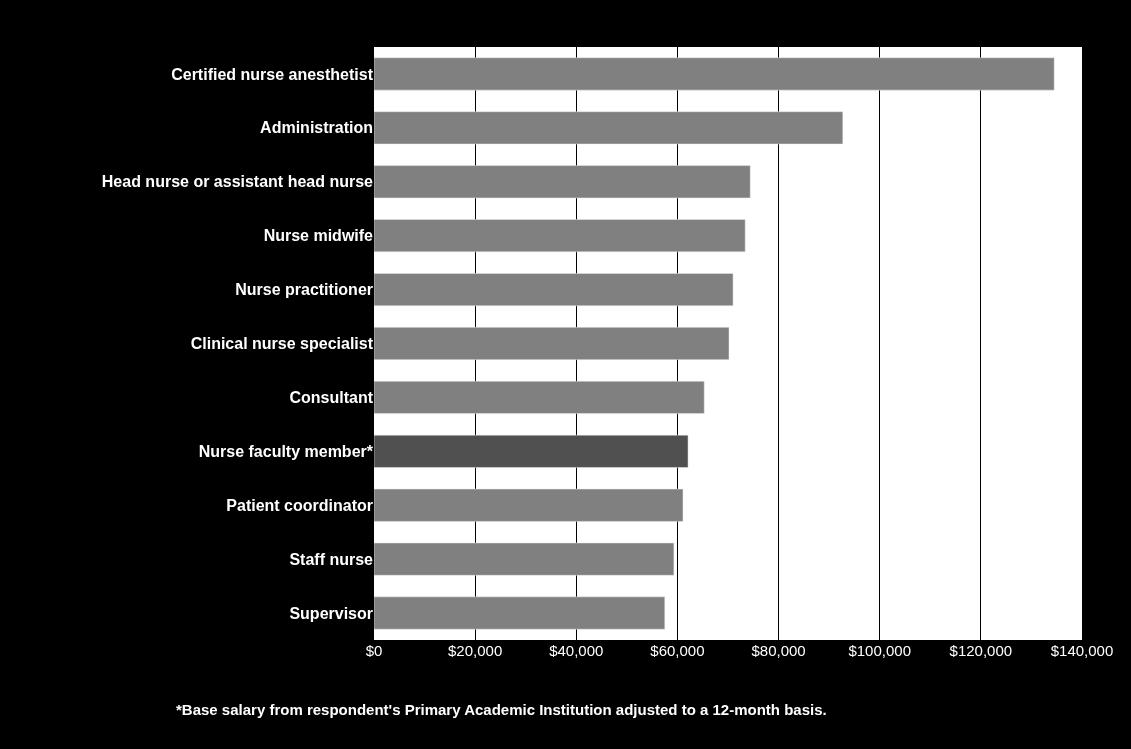  I want to click on y-tick-label: Nurse faculty member*, so click(286, 451).